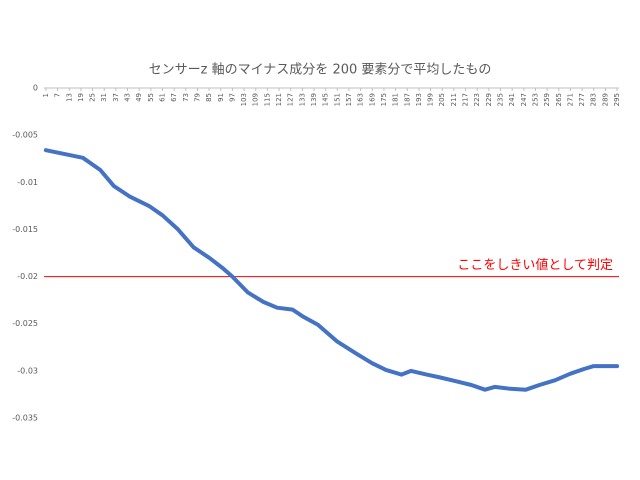 Image resolution: width=640 pixels, height=480 pixels. I want to click on x-tick-label: 25, so click(93, 97).